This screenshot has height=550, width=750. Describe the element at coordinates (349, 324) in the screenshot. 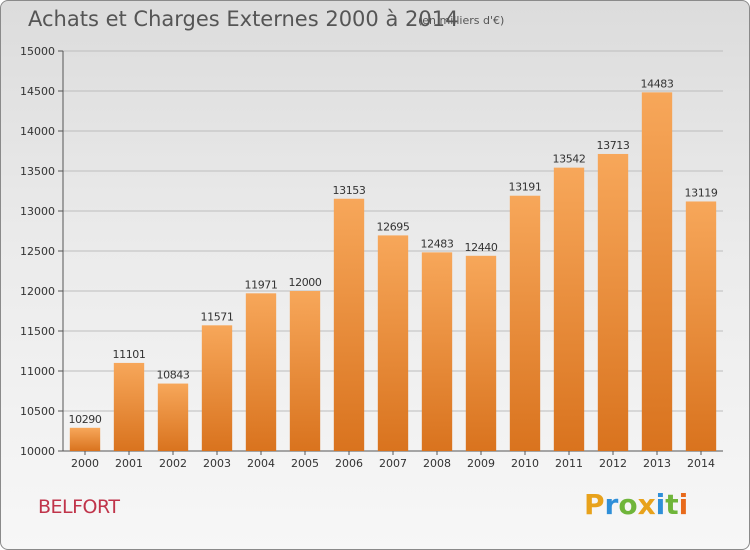

I see `bar-2006` at that location.